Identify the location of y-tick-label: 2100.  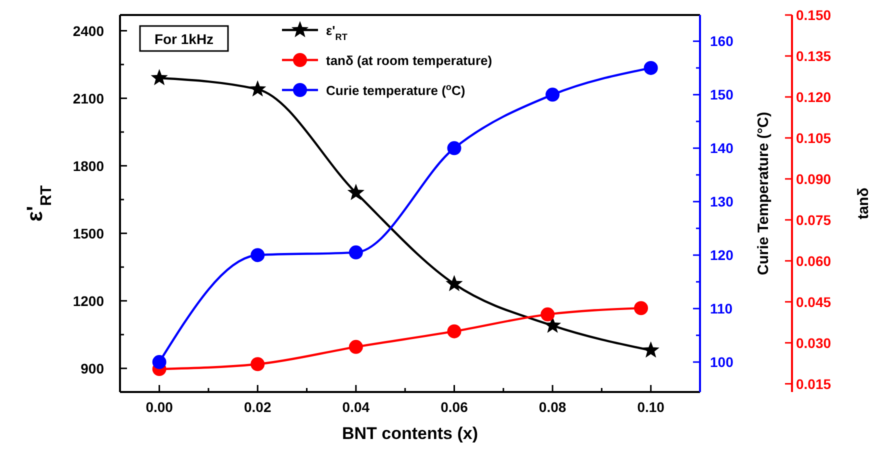
(88, 98).